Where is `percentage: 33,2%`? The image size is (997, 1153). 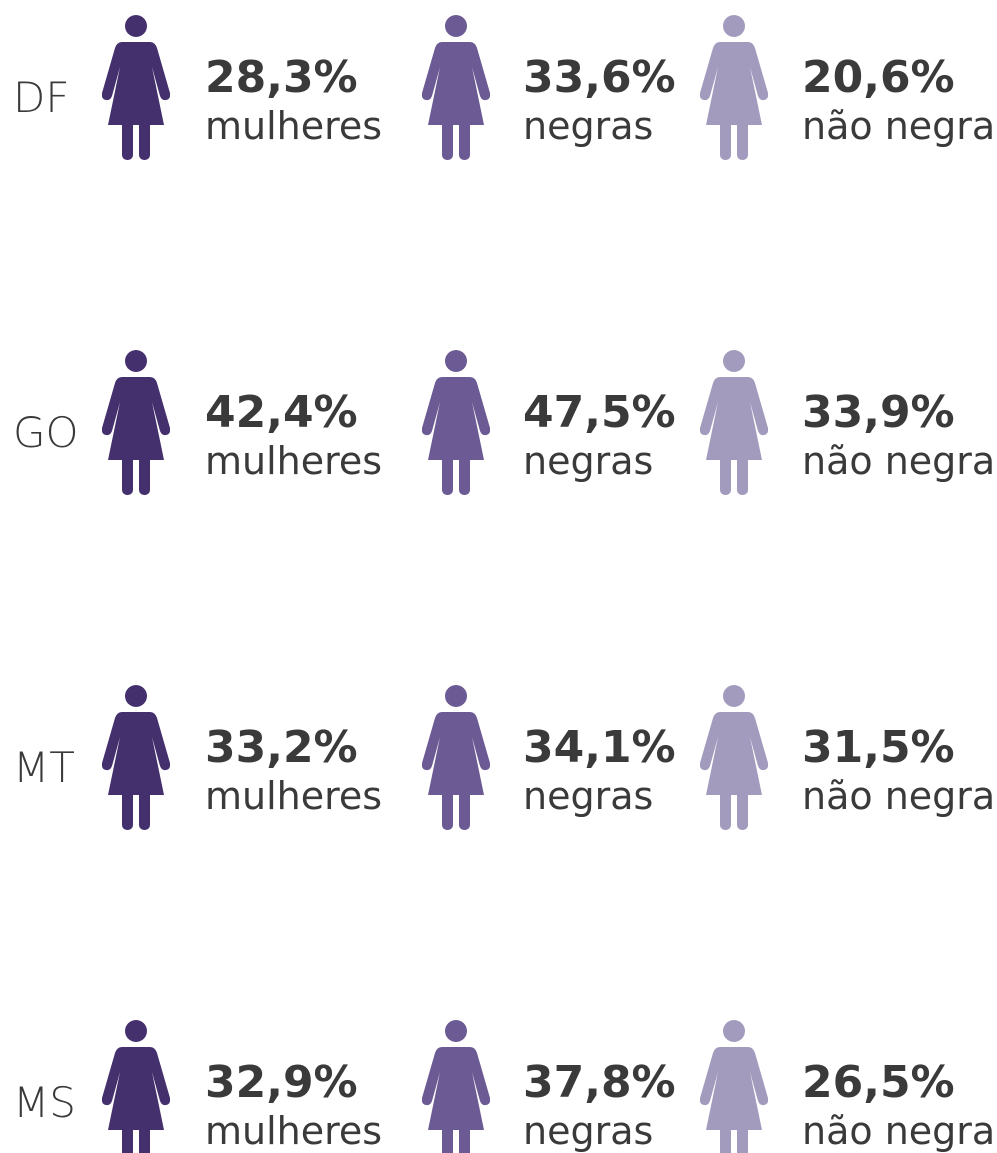
percentage: 33,2% is located at coordinates (281, 747).